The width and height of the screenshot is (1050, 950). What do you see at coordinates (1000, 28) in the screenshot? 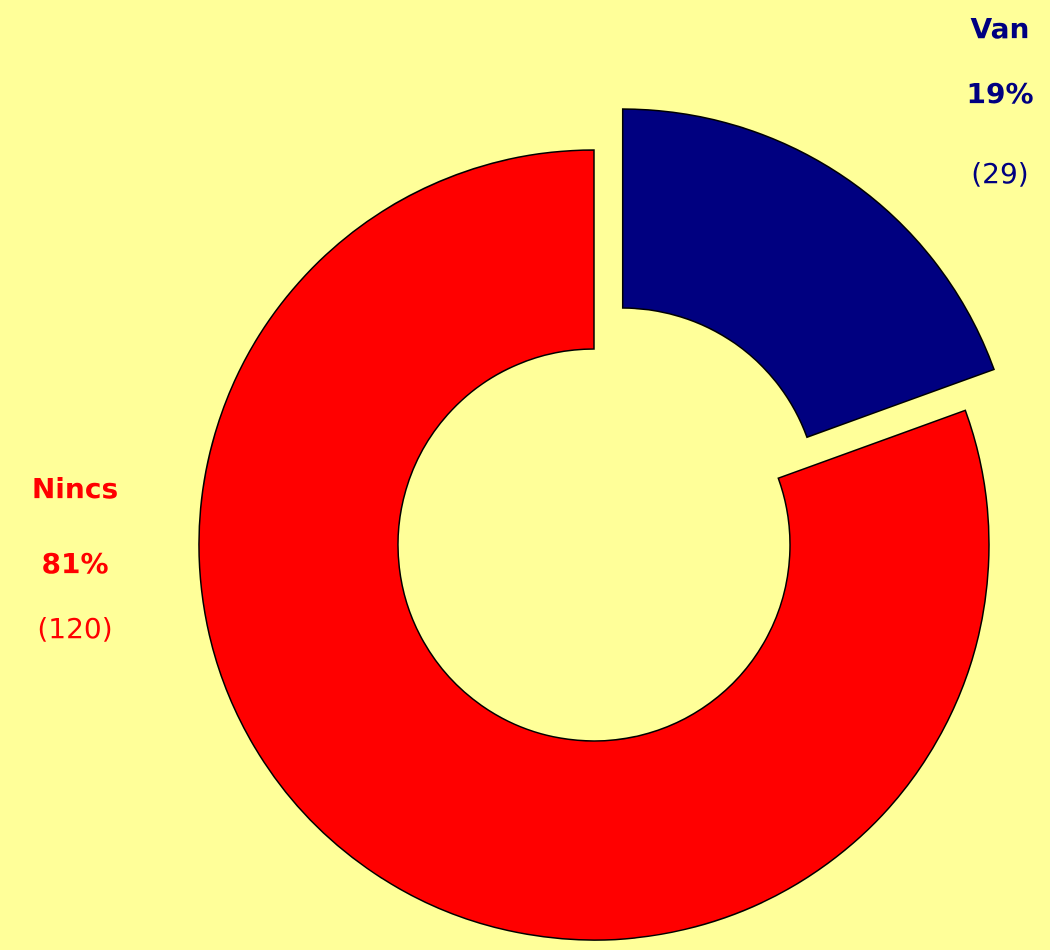
I see `segment-name: Van` at bounding box center [1000, 28].